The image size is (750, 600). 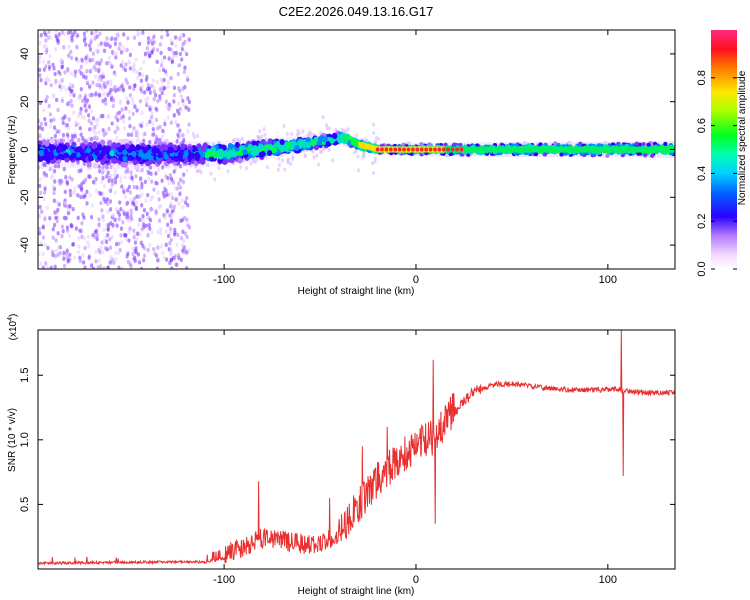 What do you see at coordinates (702, 77) in the screenshot?
I see `colorbar-tick-label: 0.8` at bounding box center [702, 77].